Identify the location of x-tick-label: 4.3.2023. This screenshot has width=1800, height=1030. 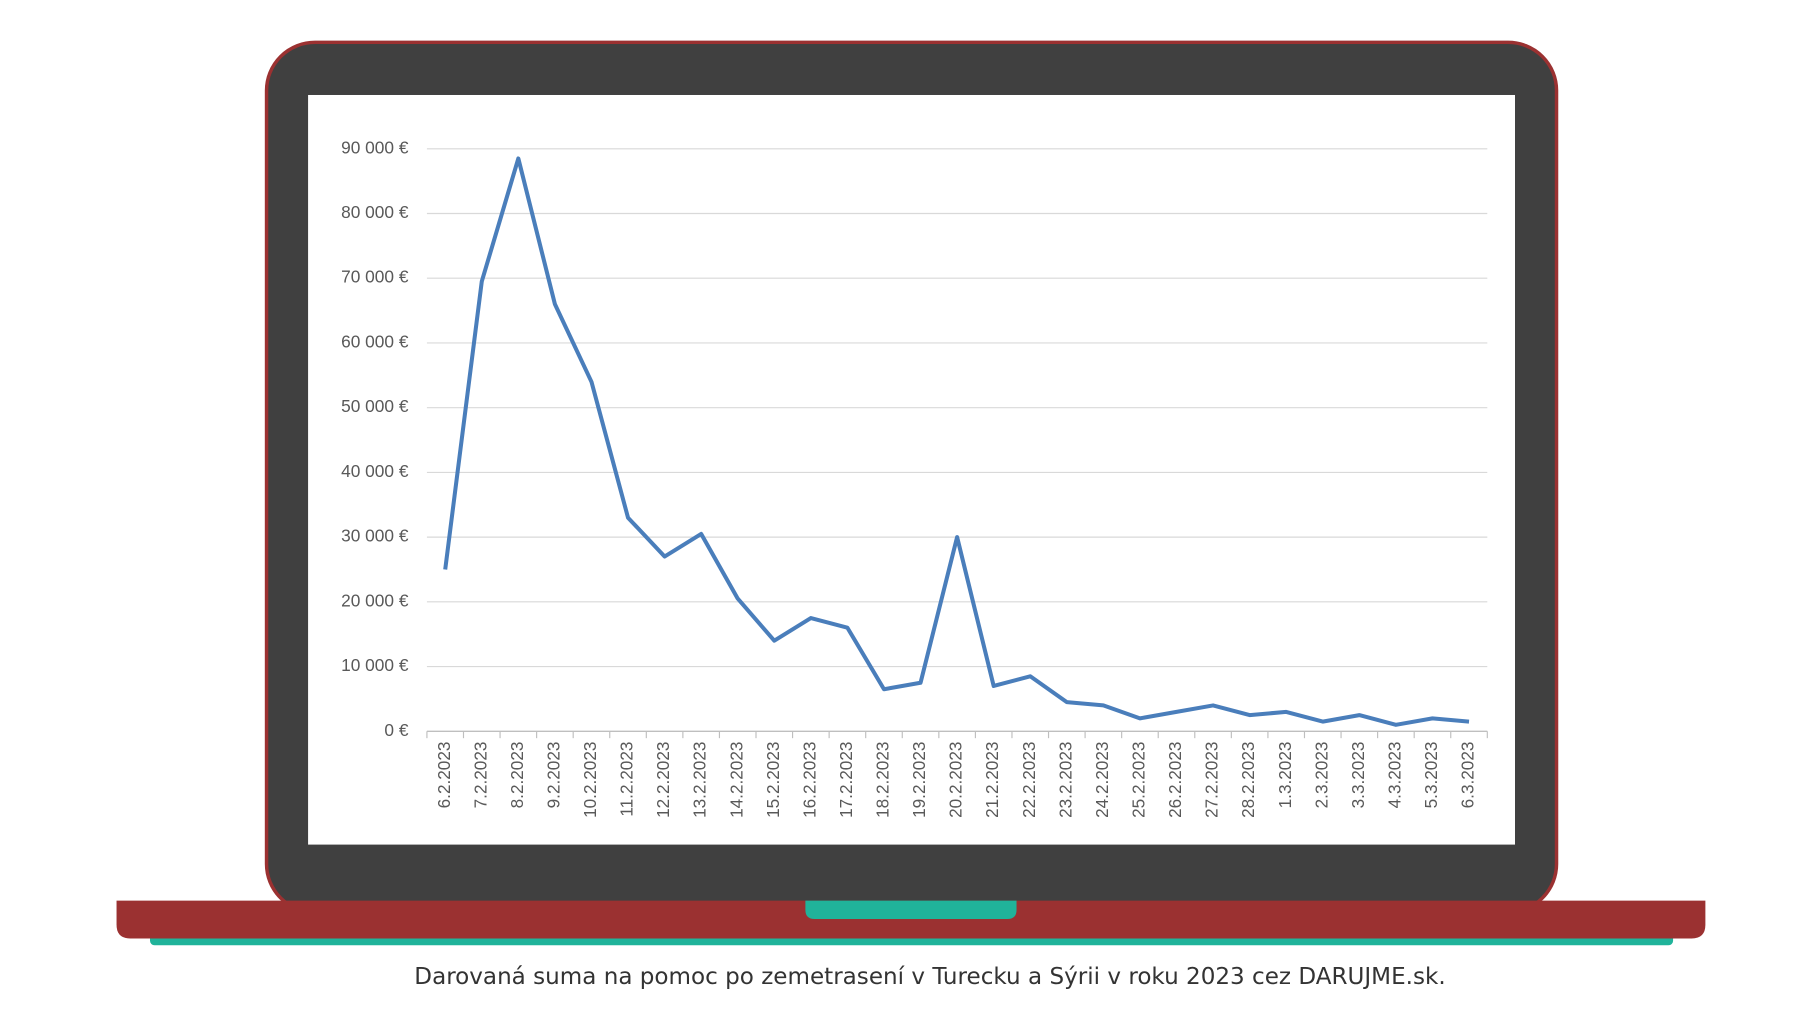
(1394, 775).